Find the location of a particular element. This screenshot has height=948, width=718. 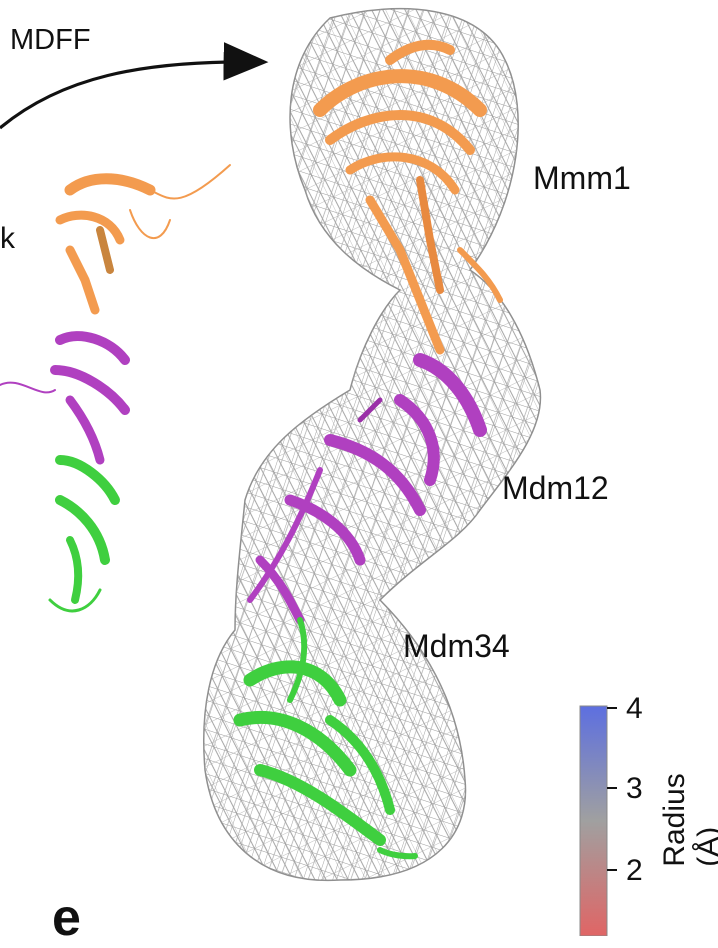

mdm12-label: Mdm12 is located at coordinates (555, 488).